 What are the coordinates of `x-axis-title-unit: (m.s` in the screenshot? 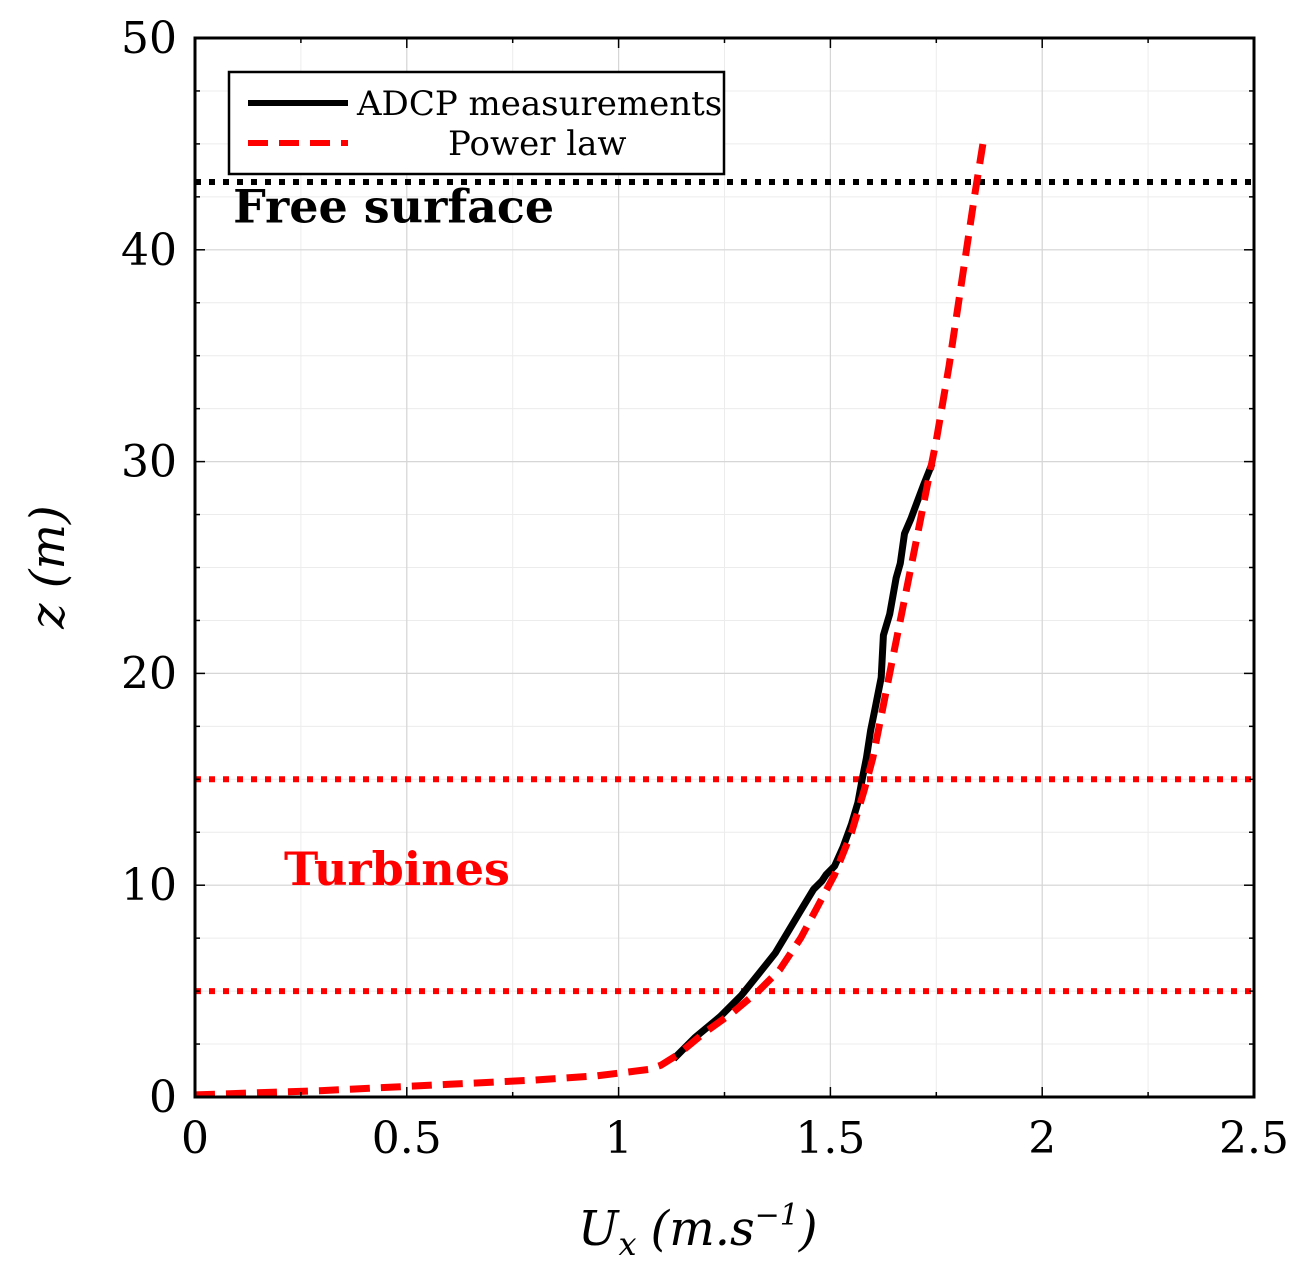 It's located at (703, 1229).